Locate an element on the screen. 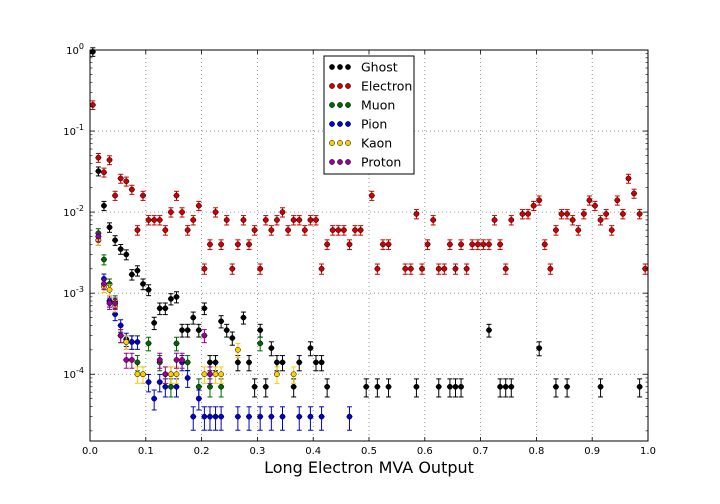 This screenshot has height=504, width=720. x-tick-labels: 0.0 0.1 0.2 0.3 0.4 0.5 0.6 0.7 0.8 0.9 1.0 is located at coordinates (369, 451).